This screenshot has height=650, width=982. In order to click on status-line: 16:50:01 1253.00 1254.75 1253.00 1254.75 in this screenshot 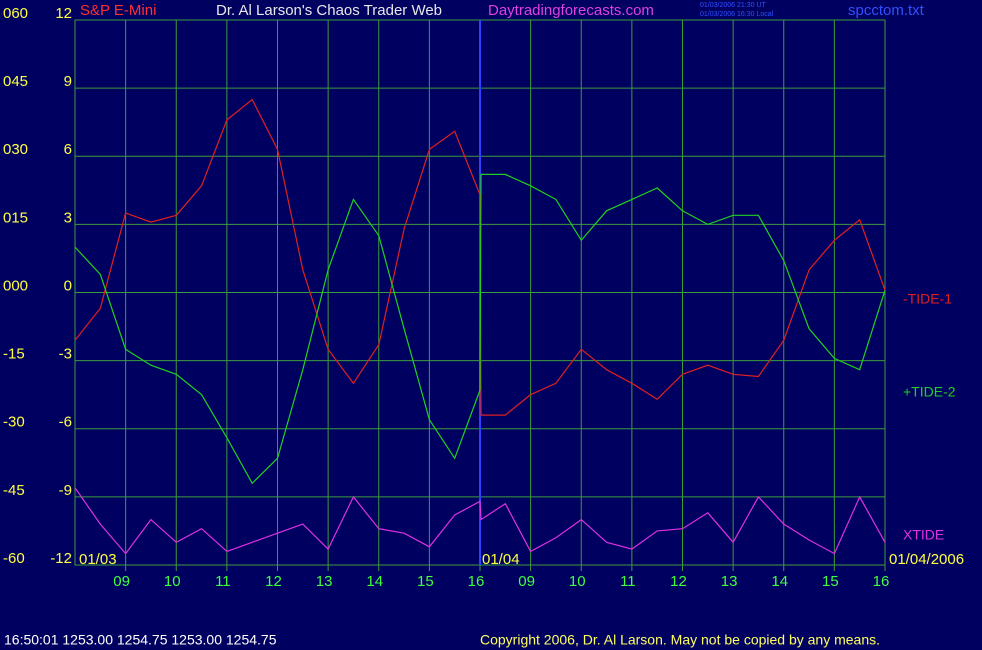, I will do `click(140, 640)`.